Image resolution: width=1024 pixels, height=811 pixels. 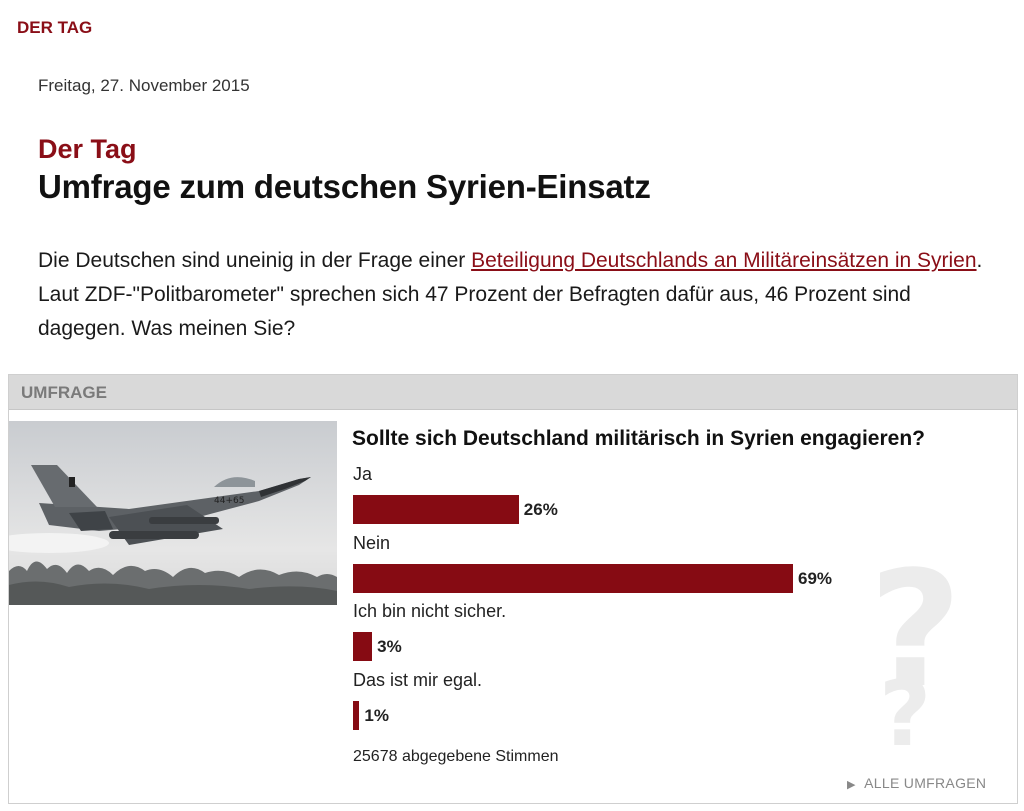 I want to click on poll-percent: 1%, so click(x=376, y=715).